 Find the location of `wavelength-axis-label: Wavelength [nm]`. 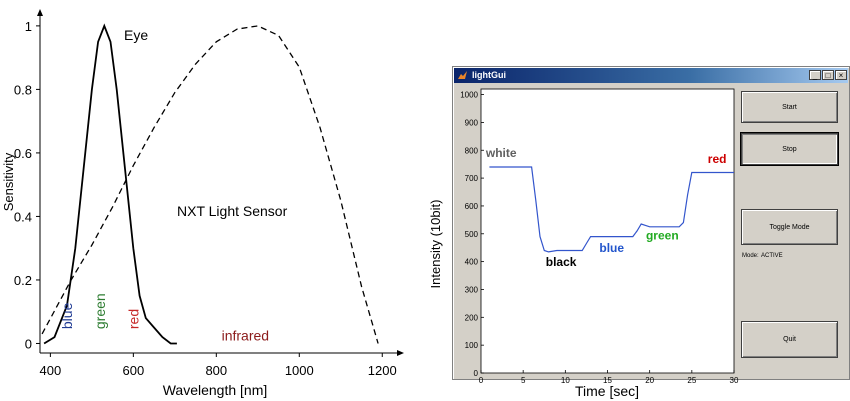

wavelength-axis-label: Wavelength [nm] is located at coordinates (215, 390).